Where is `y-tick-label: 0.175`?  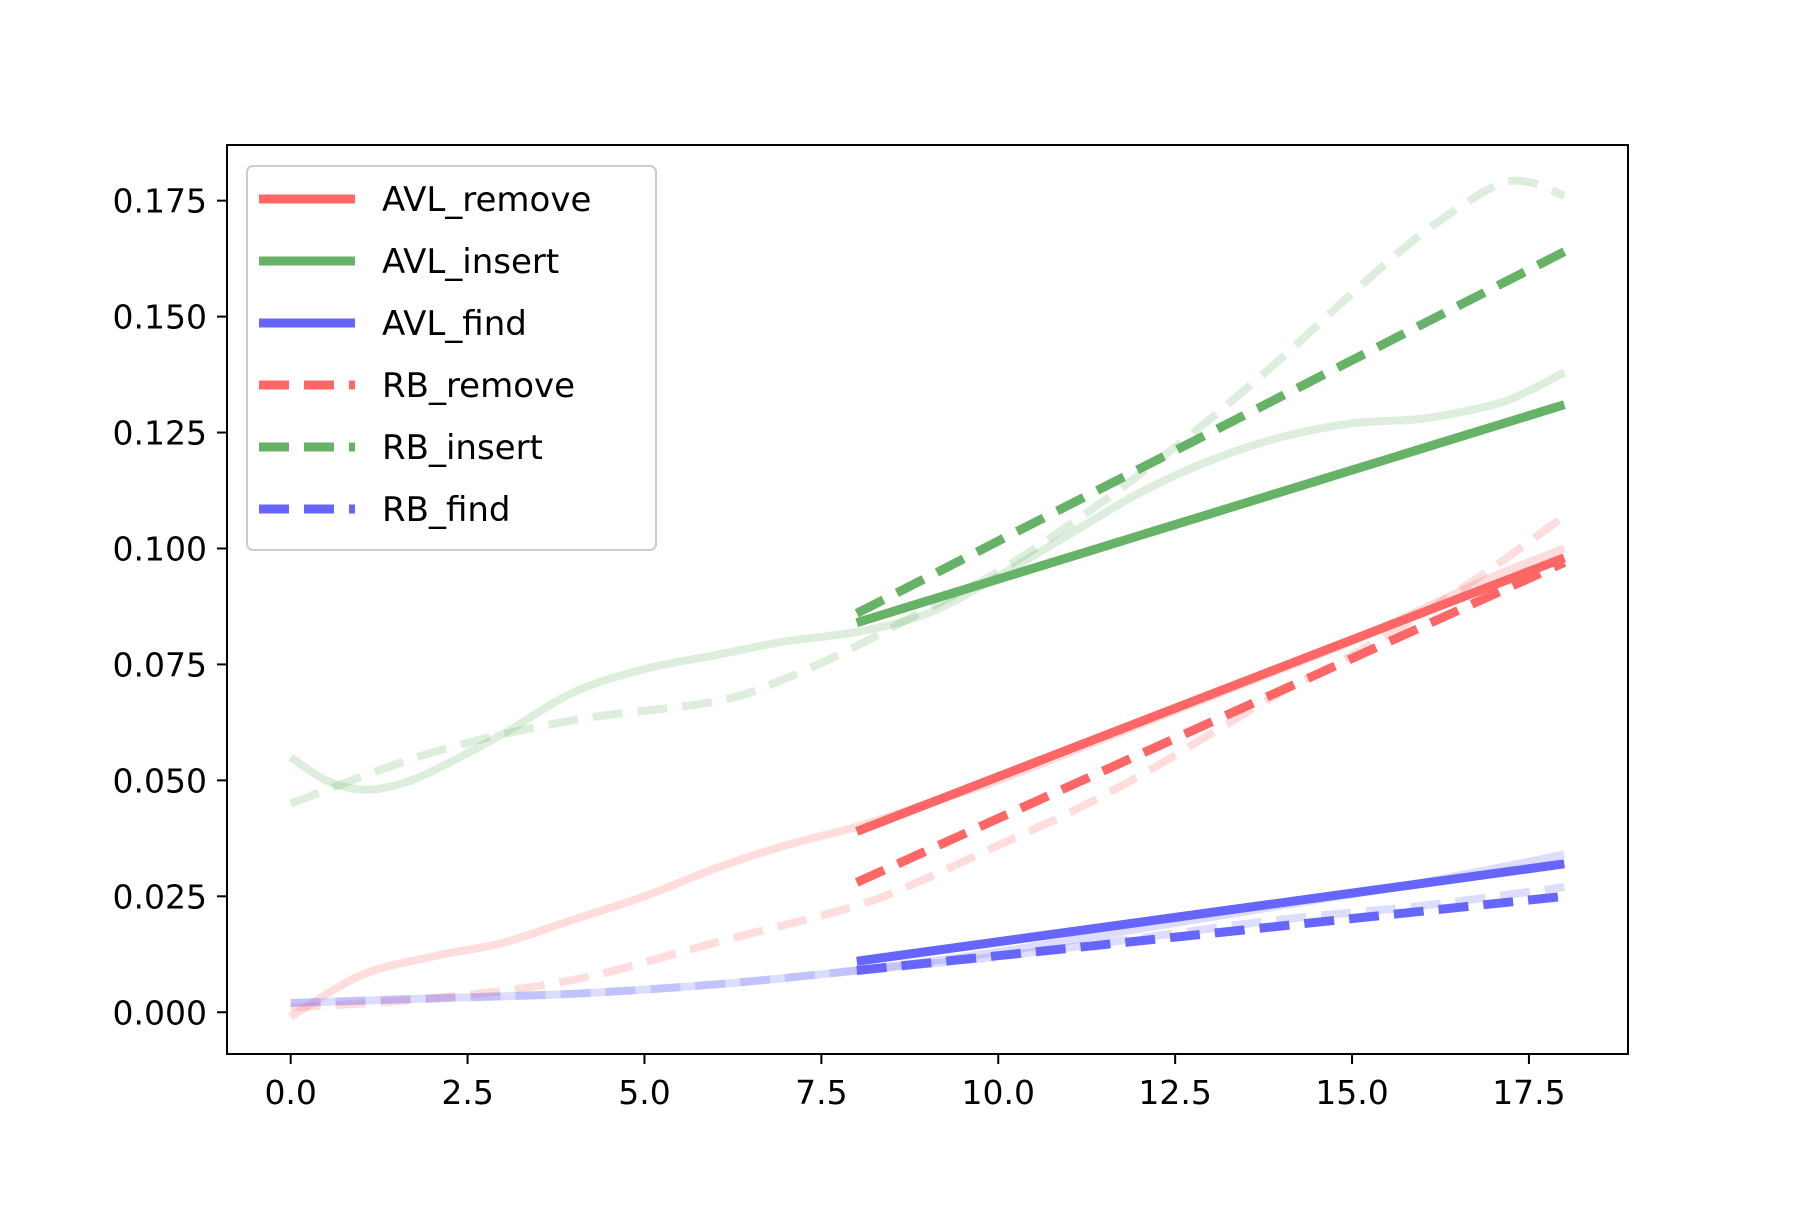 y-tick-label: 0.175 is located at coordinates (160, 201).